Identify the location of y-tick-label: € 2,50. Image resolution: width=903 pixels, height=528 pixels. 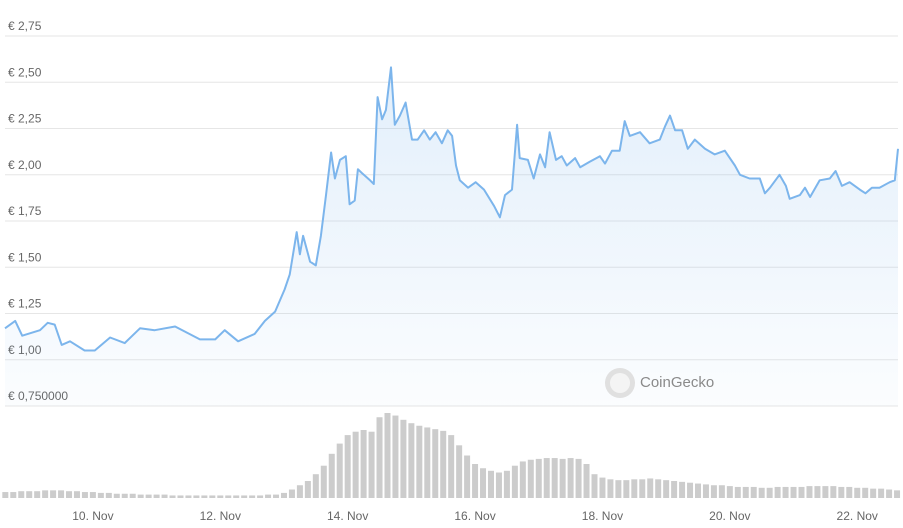
(25, 72).